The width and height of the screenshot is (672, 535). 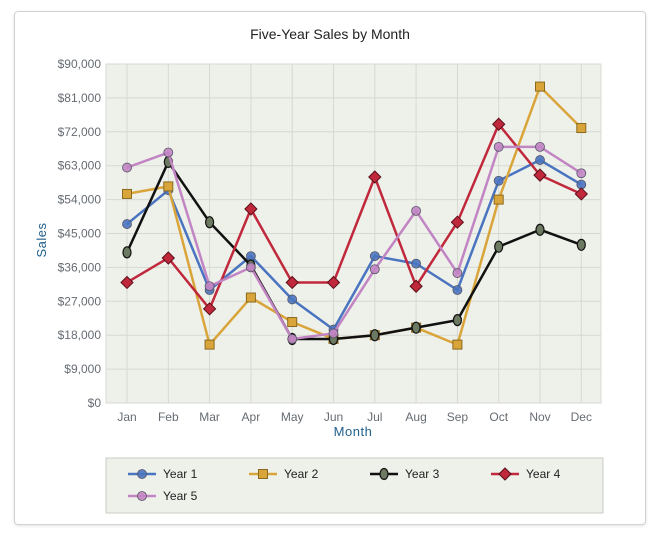 What do you see at coordinates (80, 267) in the screenshot?
I see `y-tick-label: $36,000` at bounding box center [80, 267].